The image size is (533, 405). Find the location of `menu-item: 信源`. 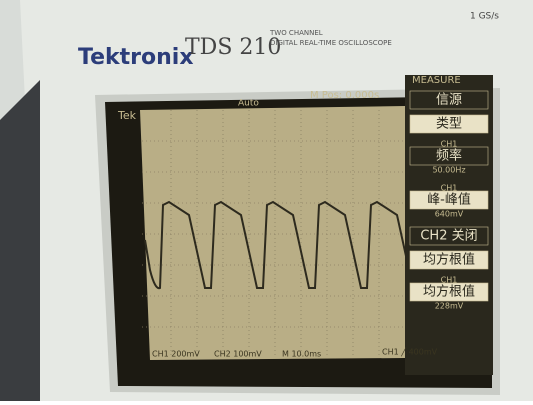

menu-item: 信源 is located at coordinates (449, 100).